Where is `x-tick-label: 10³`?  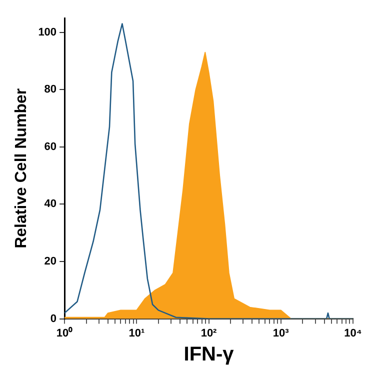
x-tick-label: 10³ is located at coordinates (281, 333).